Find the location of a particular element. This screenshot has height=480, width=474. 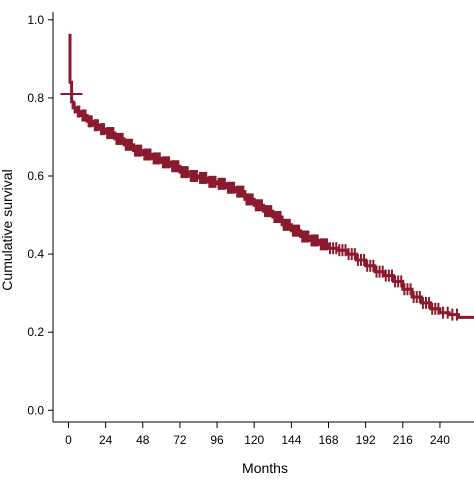

x-tick-label: 216 is located at coordinates (403, 440).